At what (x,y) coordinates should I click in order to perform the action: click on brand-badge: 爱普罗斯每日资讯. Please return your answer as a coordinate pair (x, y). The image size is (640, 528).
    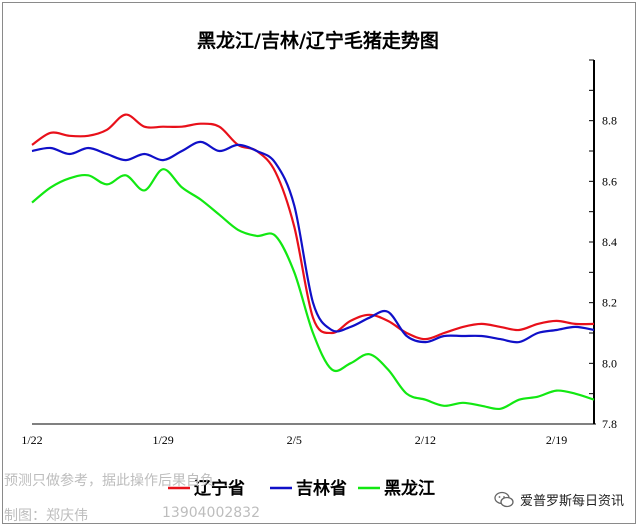
    Looking at the image, I should click on (559, 499).